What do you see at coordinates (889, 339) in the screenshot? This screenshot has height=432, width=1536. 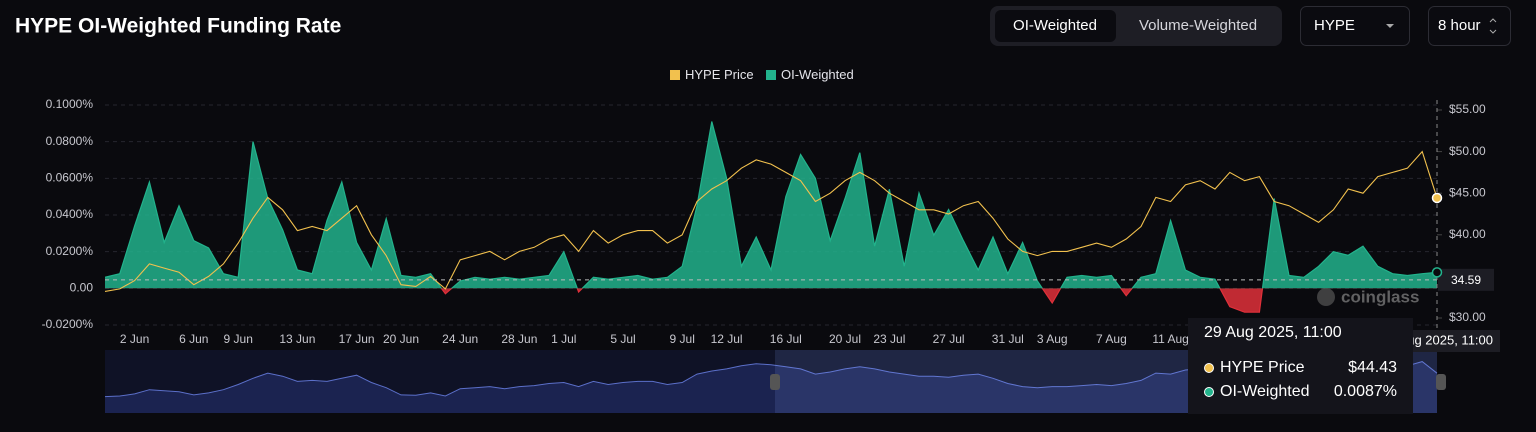 I see `x-tick-label: 23 Jul` at bounding box center [889, 339].